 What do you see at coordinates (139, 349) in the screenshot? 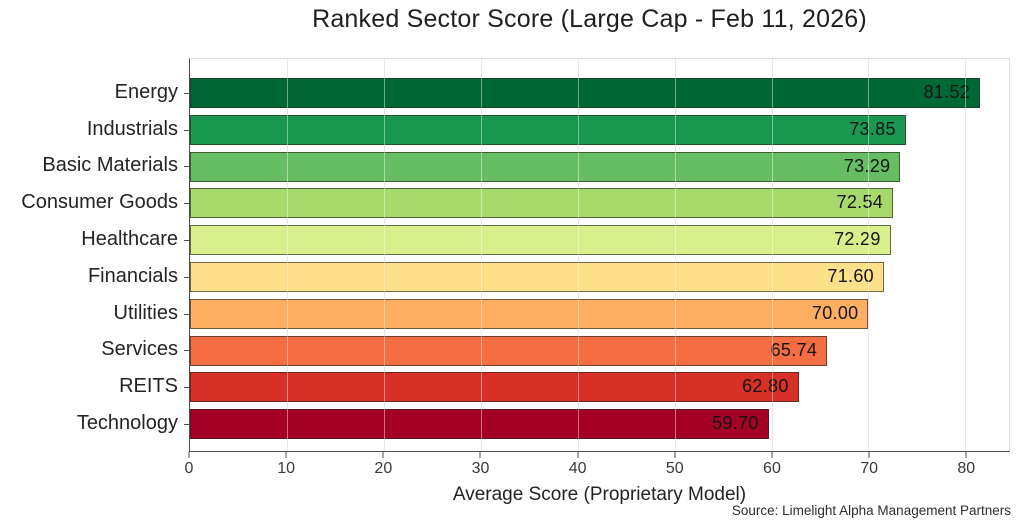
I see `category-label: Services` at bounding box center [139, 349].